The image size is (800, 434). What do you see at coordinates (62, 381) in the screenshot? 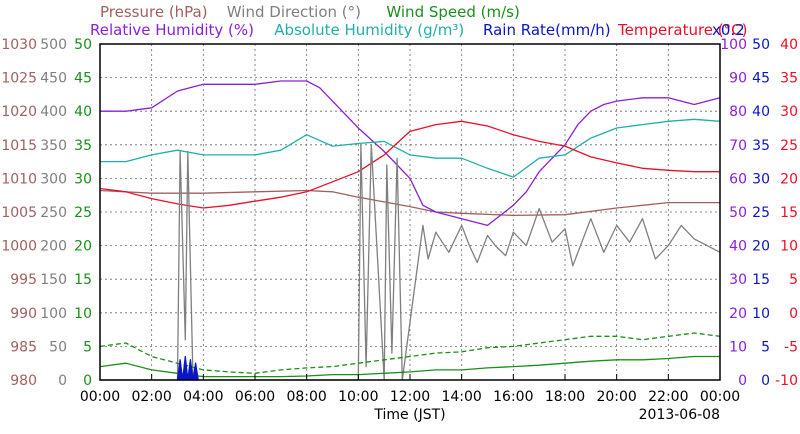
I see `wind-direction-tick: 0` at bounding box center [62, 381].